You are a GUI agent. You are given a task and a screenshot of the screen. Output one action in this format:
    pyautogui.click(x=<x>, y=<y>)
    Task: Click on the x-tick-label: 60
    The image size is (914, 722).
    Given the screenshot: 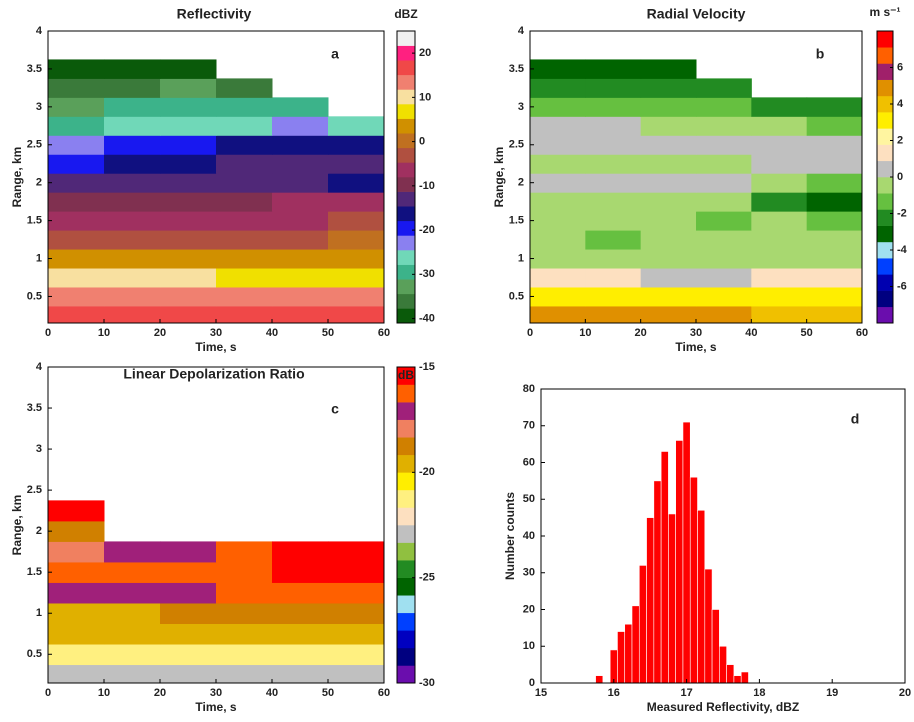 What is the action you would take?
    pyautogui.click(x=384, y=333)
    